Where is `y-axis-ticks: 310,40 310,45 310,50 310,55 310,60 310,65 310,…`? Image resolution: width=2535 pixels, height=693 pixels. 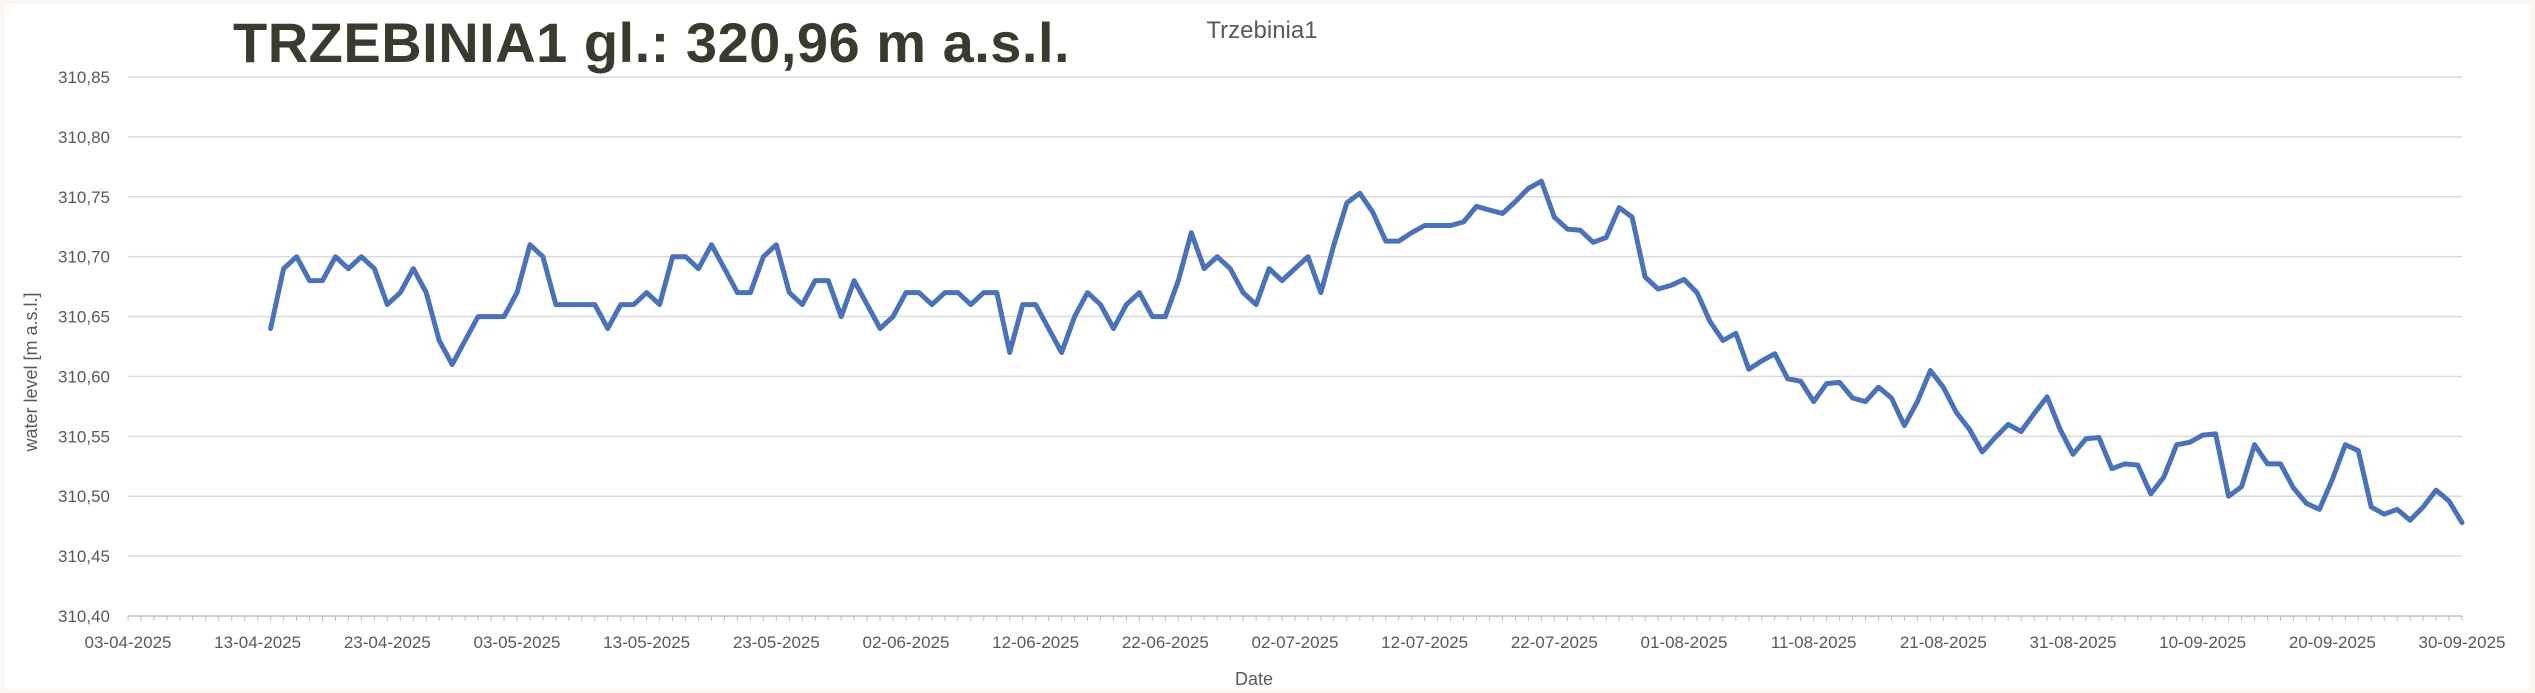
y-axis-ticks: 310,40 310,45 310,50 310,55 310,60 310,65 310,… is located at coordinates (84, 347).